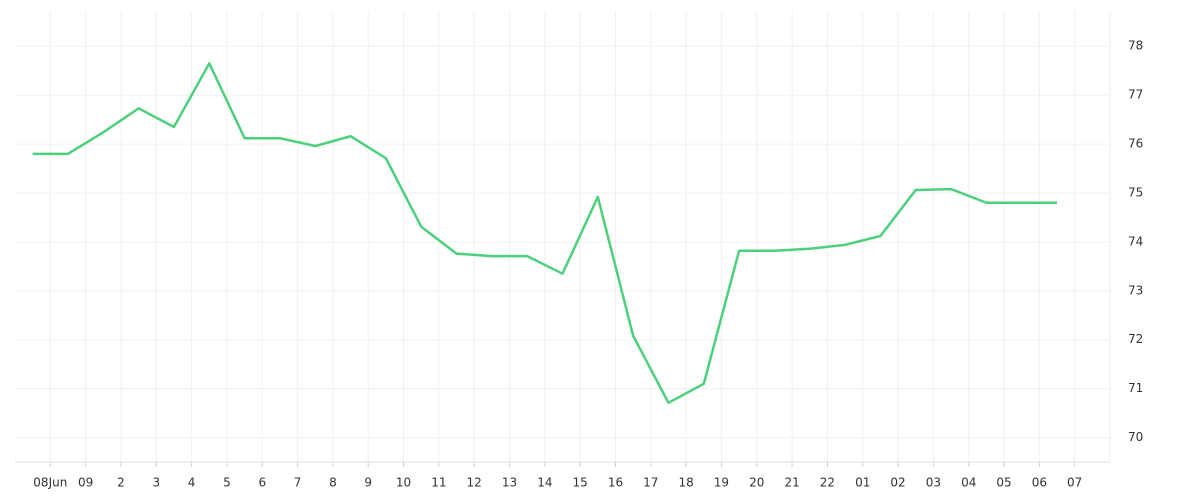 This screenshot has width=1200, height=500. What do you see at coordinates (333, 483) in the screenshot?
I see `x-tick-label: 8` at bounding box center [333, 483].